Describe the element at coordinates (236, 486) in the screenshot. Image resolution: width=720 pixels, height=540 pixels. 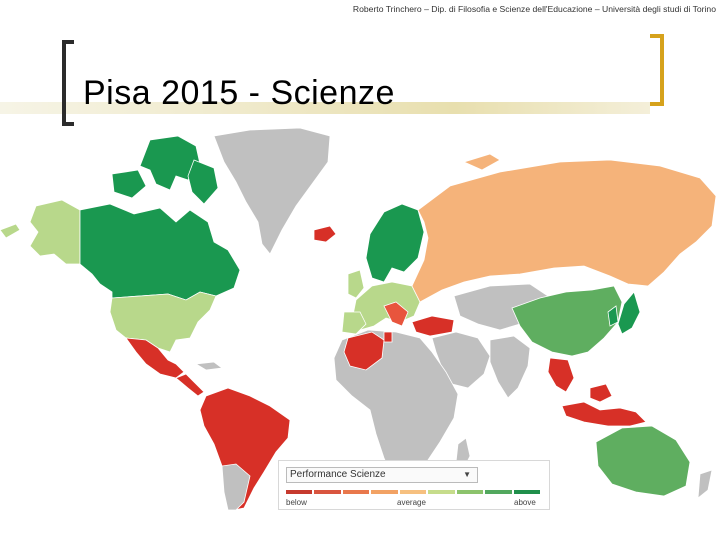
I see `region-southern-cone` at that location.